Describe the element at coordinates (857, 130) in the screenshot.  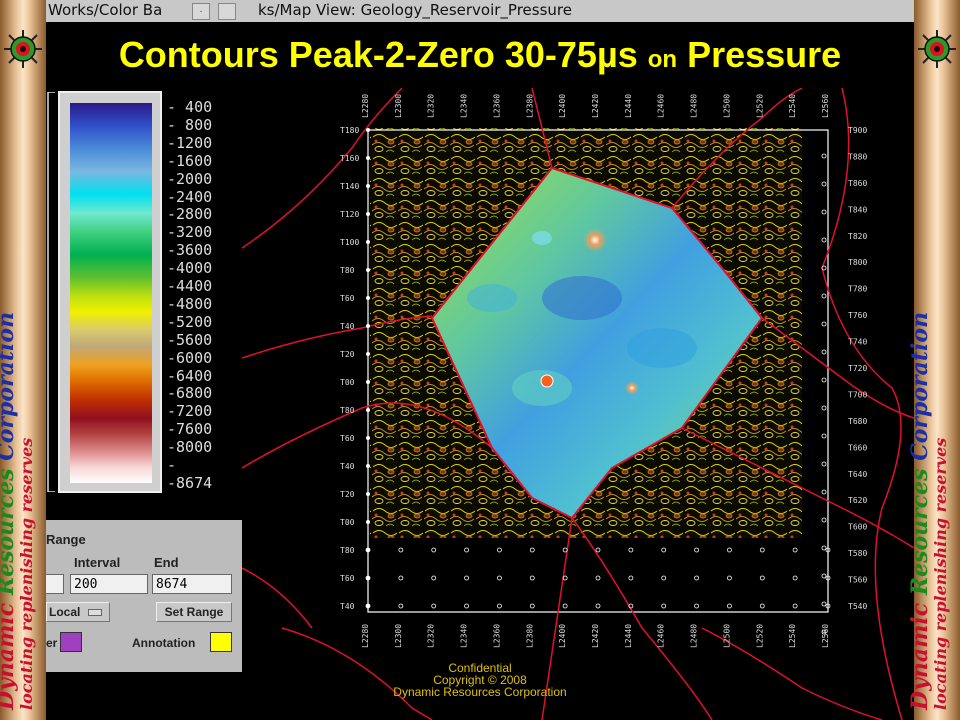
I see `trace-label: T900` at that location.